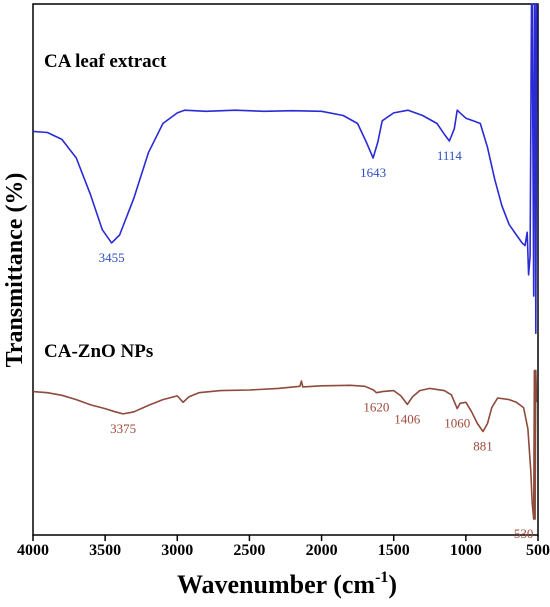 Image resolution: width=550 pixels, height=607 pixels. What do you see at coordinates (483, 445) in the screenshot?
I see `peak-label: 881` at bounding box center [483, 445].